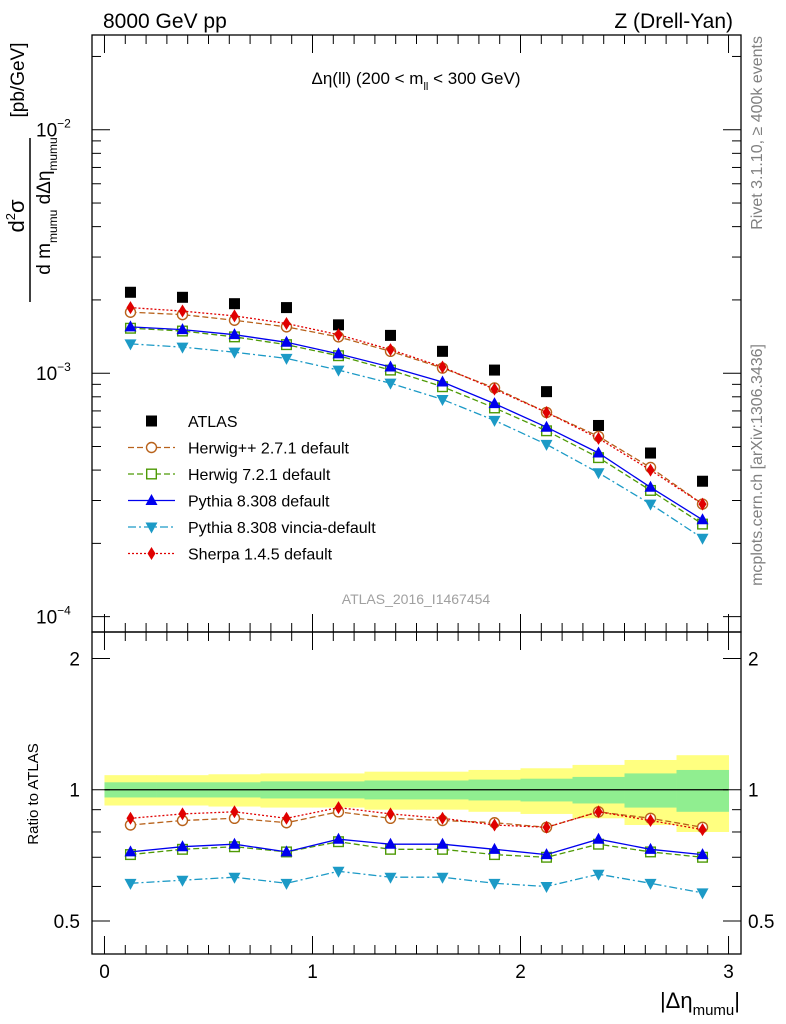 Image resolution: width=786 pixels, height=1024 pixels. I want to click on legend-item-atlas: ATLAS, so click(192, 422).